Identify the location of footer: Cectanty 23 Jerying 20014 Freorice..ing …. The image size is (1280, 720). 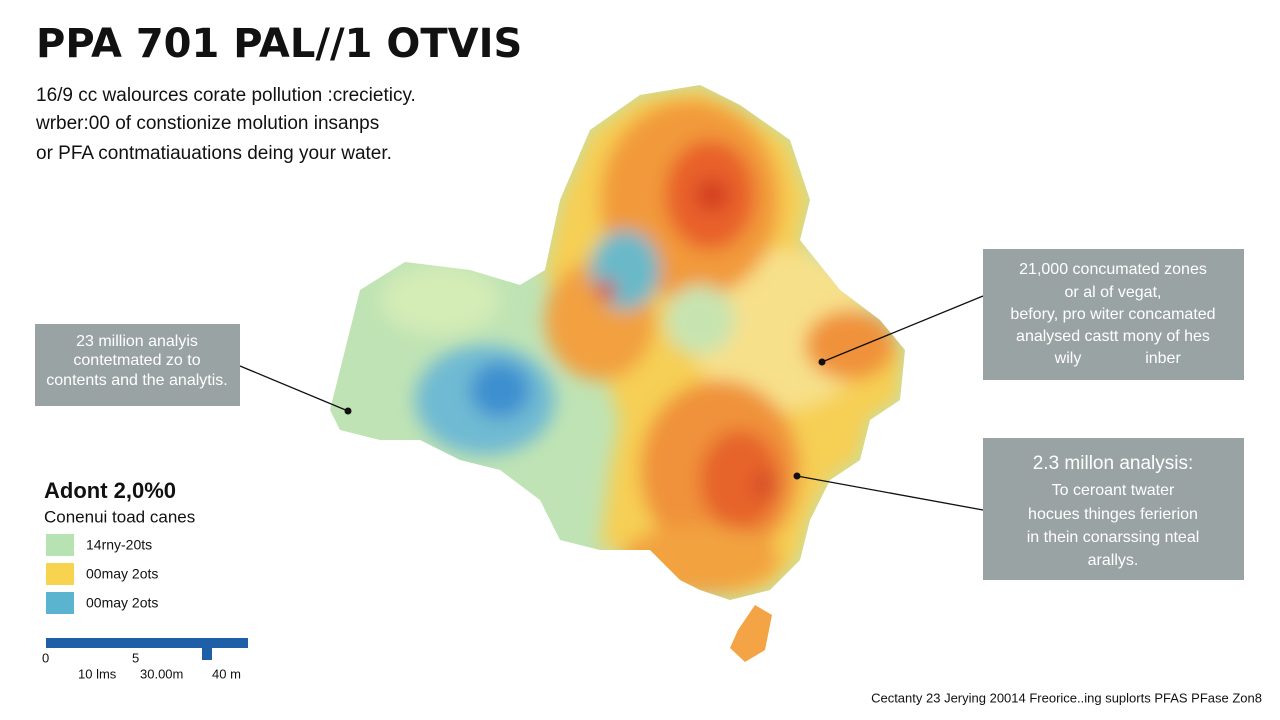
(1066, 697).